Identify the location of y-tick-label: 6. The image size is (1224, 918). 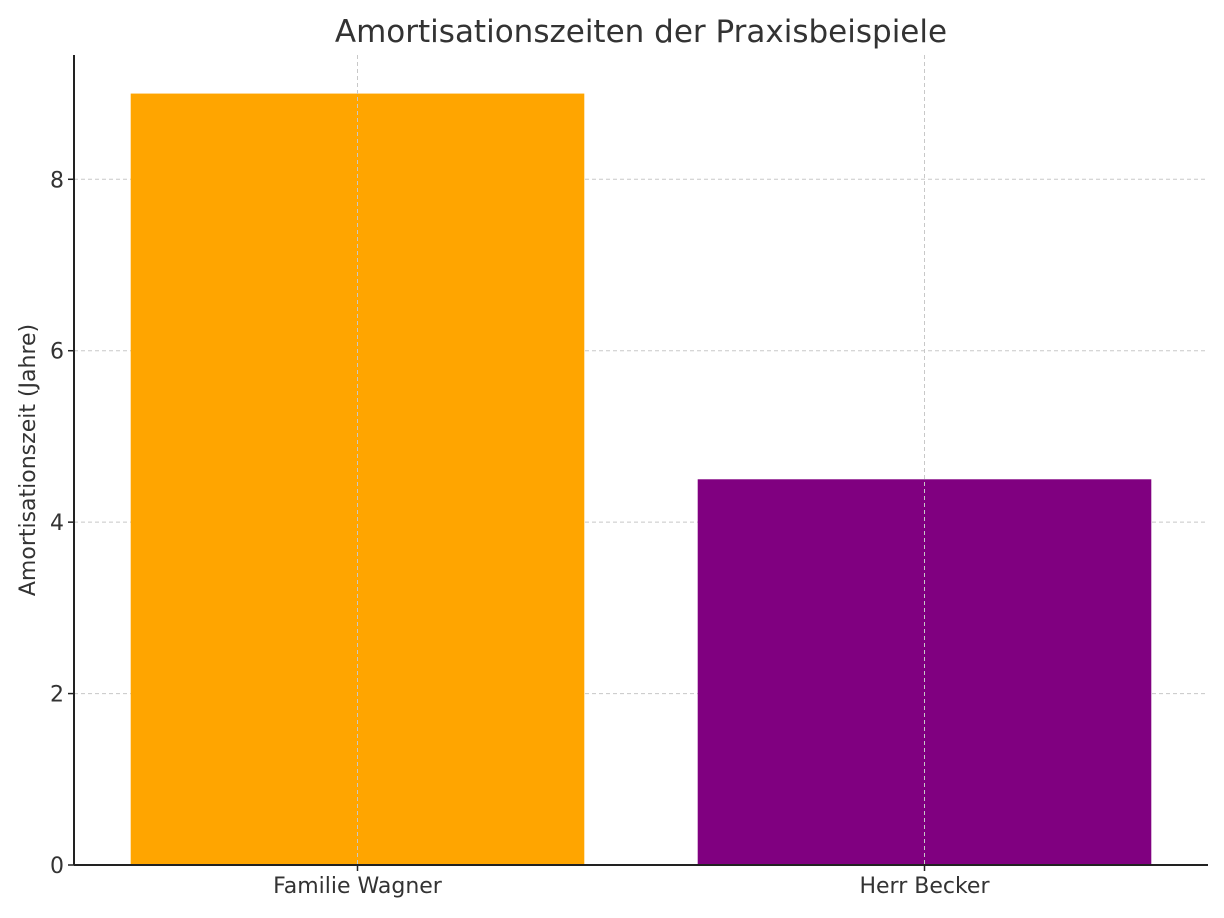
(57, 352).